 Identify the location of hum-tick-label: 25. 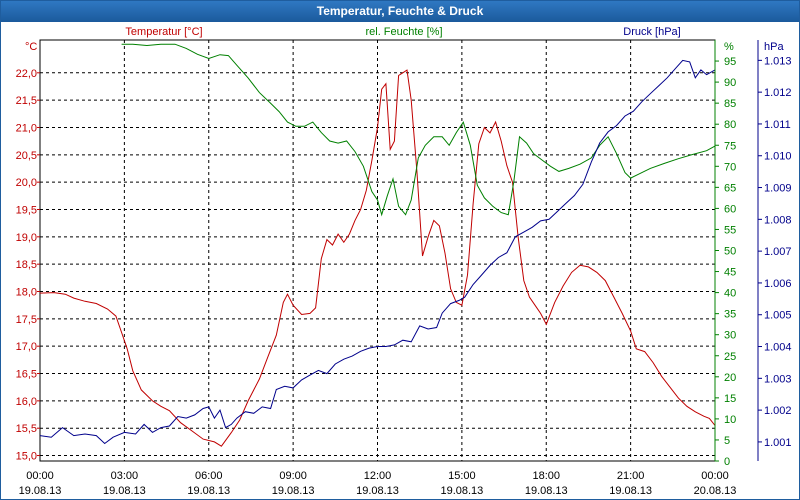
(730, 357).